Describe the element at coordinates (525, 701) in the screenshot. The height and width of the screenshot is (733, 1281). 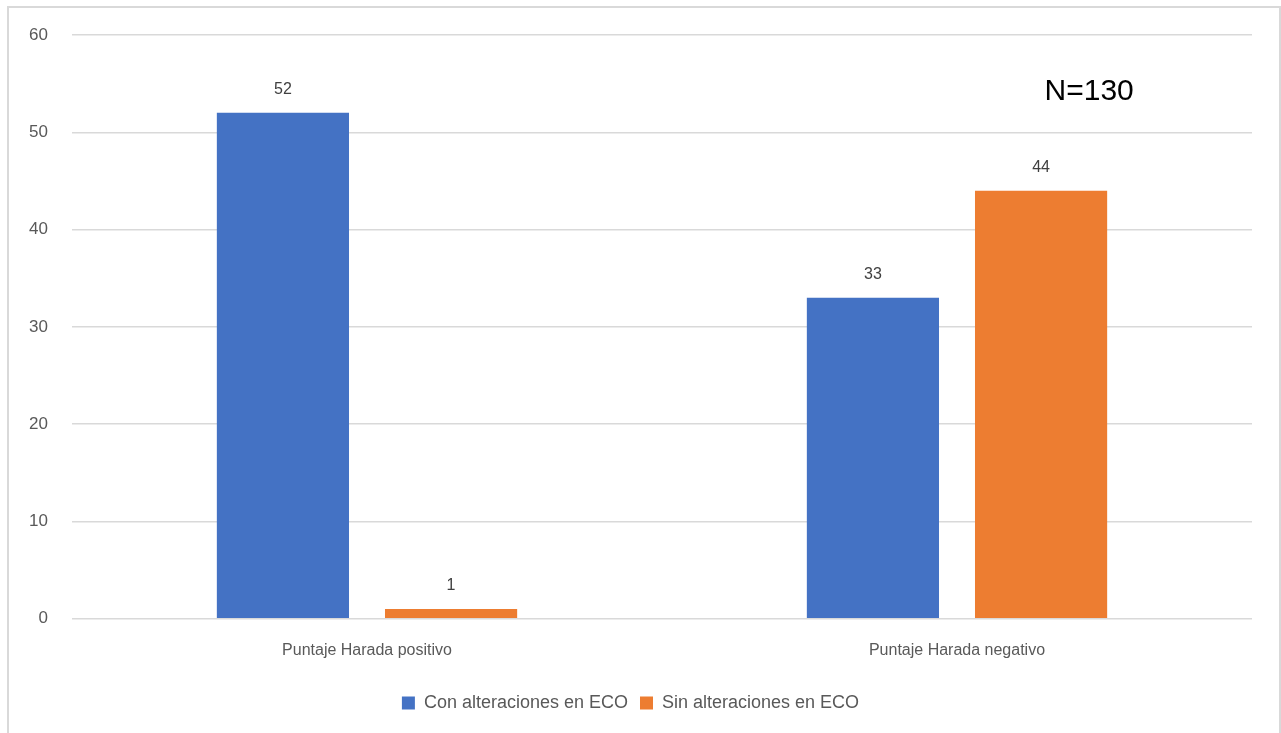
I see `legend-label: Con alteraciones en ECO` at that location.